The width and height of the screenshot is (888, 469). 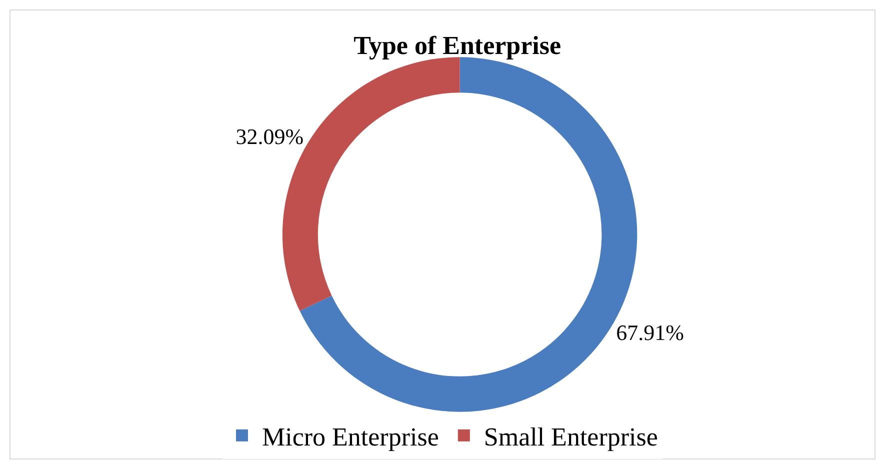 I want to click on legend-label: Small Enterprise, so click(x=571, y=437).